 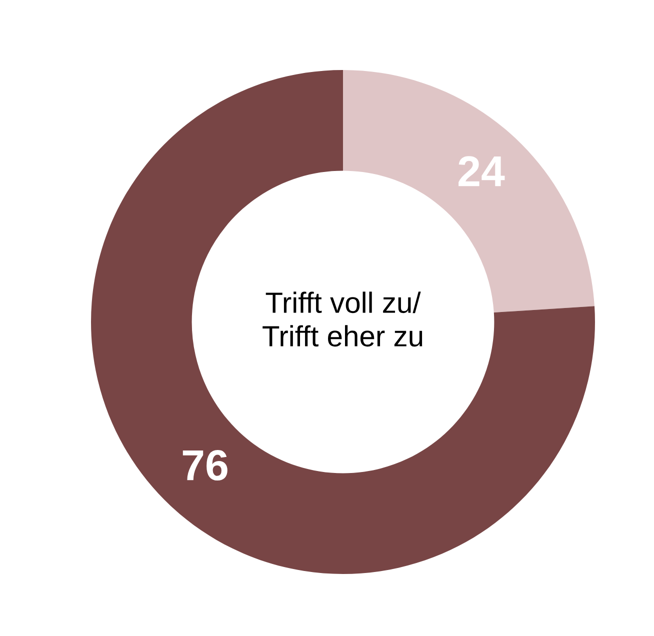 I want to click on text: Trifft voll zu/ Trifft eher zu, so click(x=342, y=319).